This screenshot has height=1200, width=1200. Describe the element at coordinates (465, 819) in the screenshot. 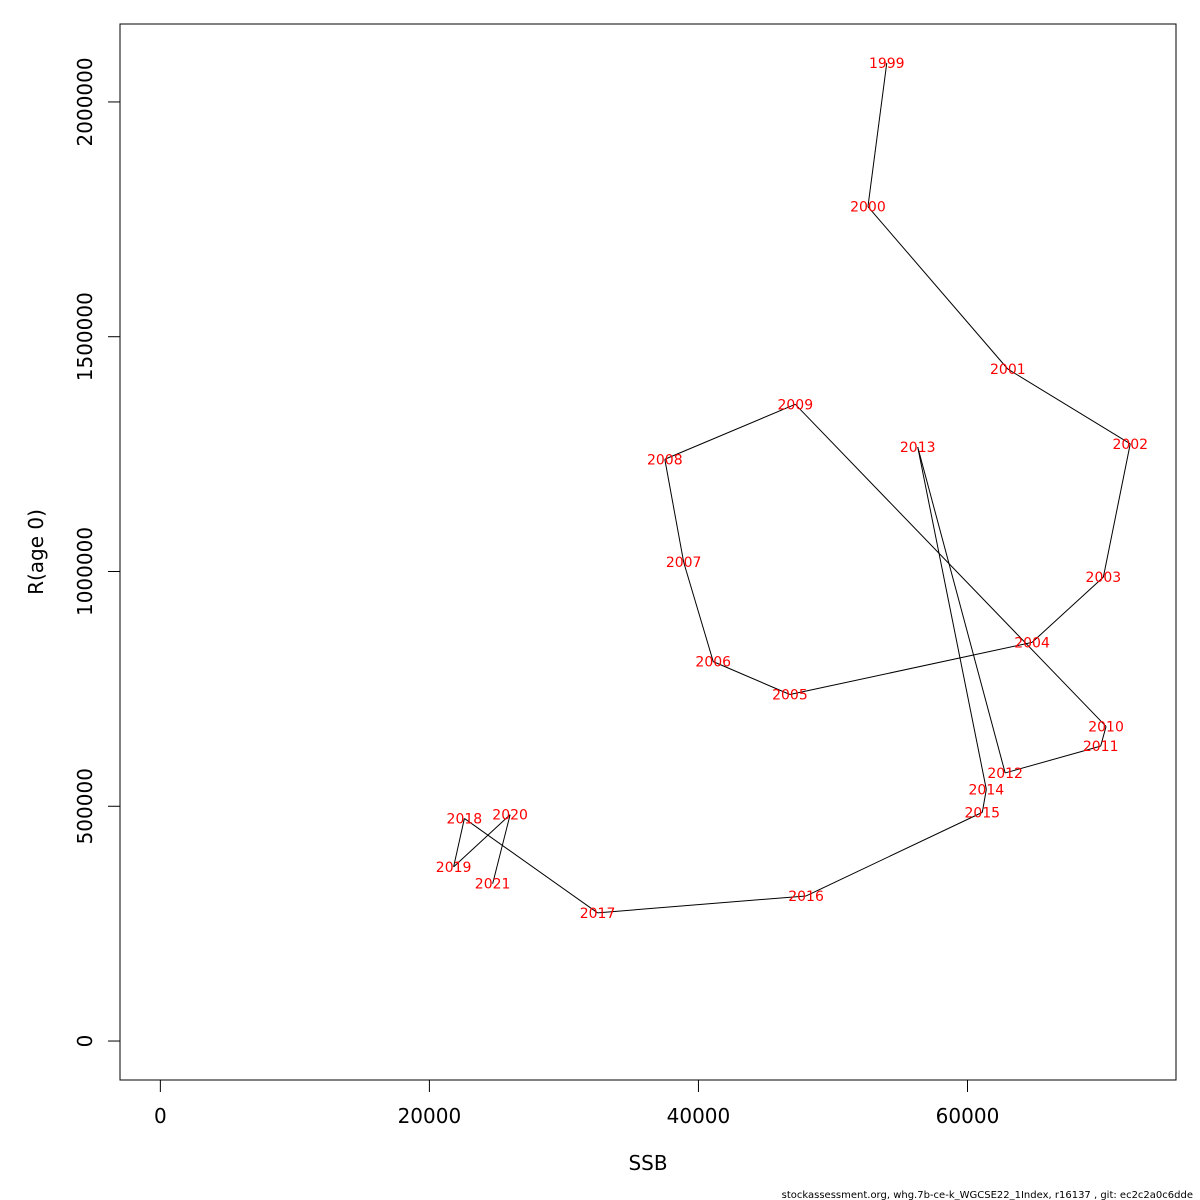

I see `year-label-2018: 2018` at that location.